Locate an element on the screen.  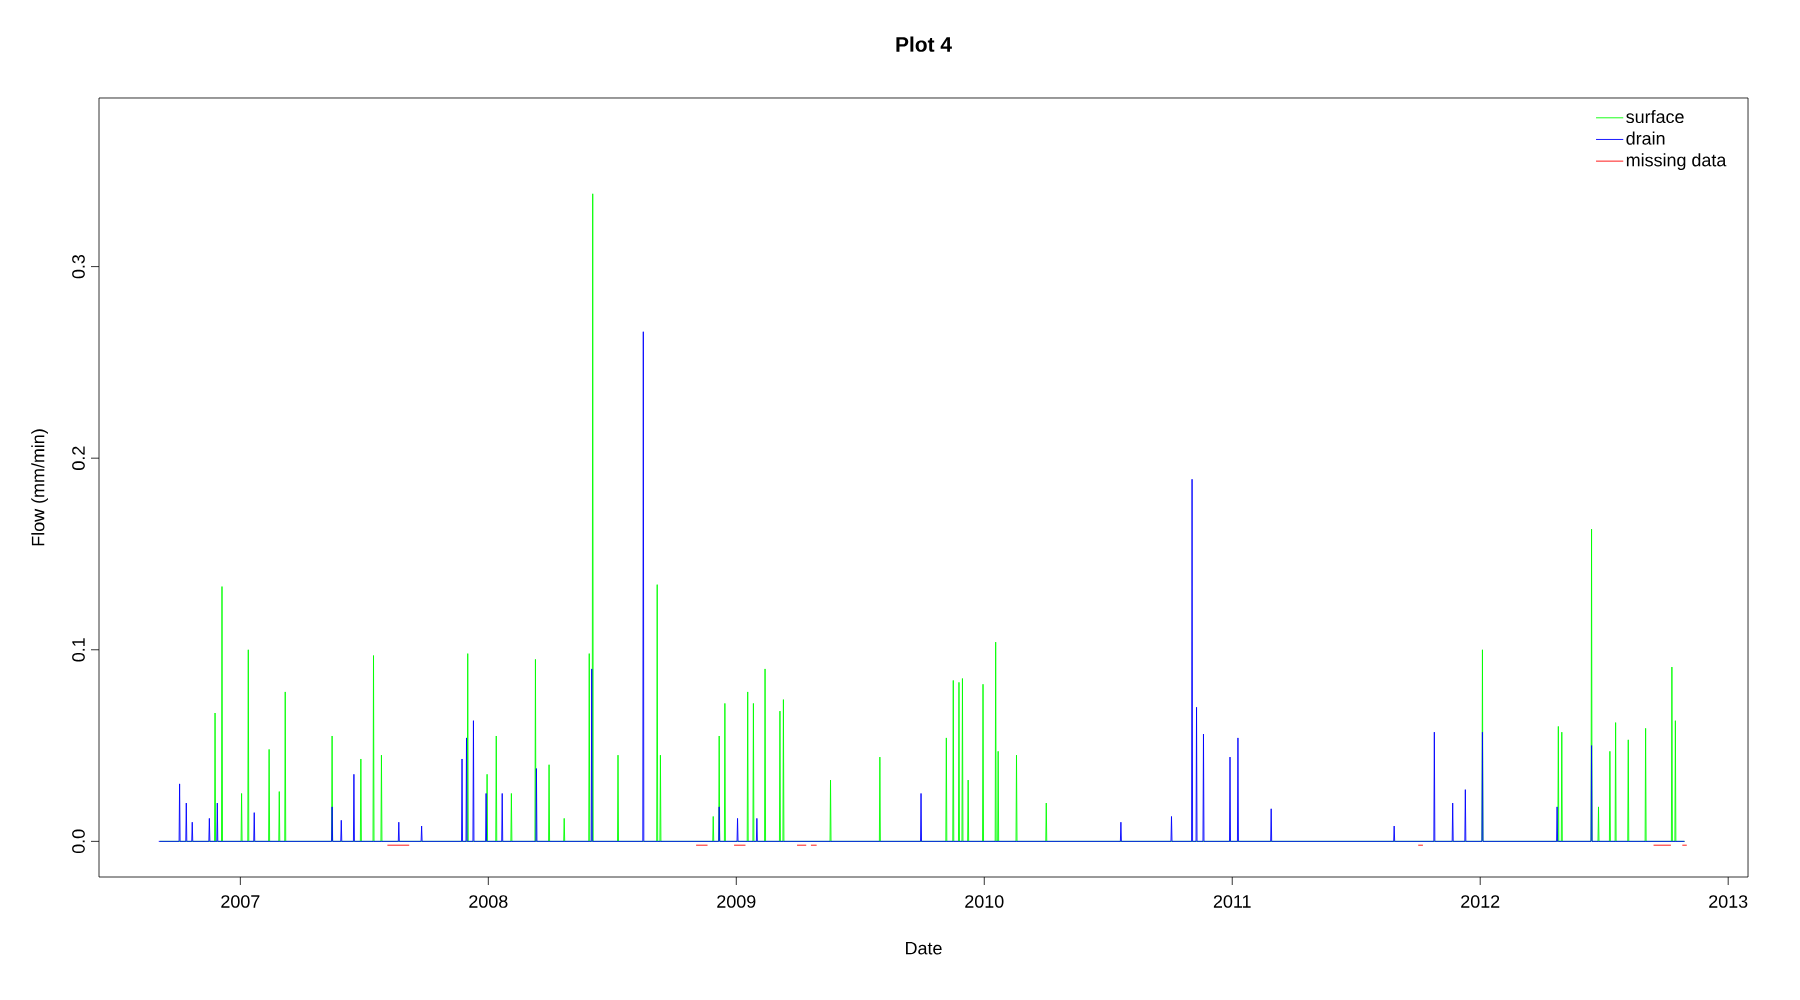
y-tick-label: 0.0 is located at coordinates (78, 841).